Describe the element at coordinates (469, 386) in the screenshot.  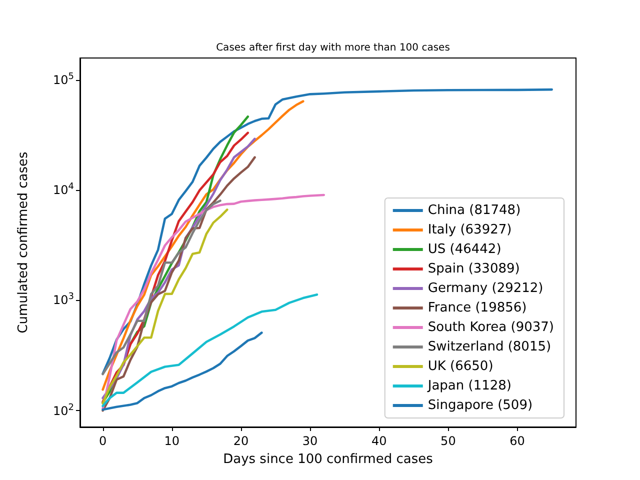
I see `legend-label: Japan (1128)` at that location.